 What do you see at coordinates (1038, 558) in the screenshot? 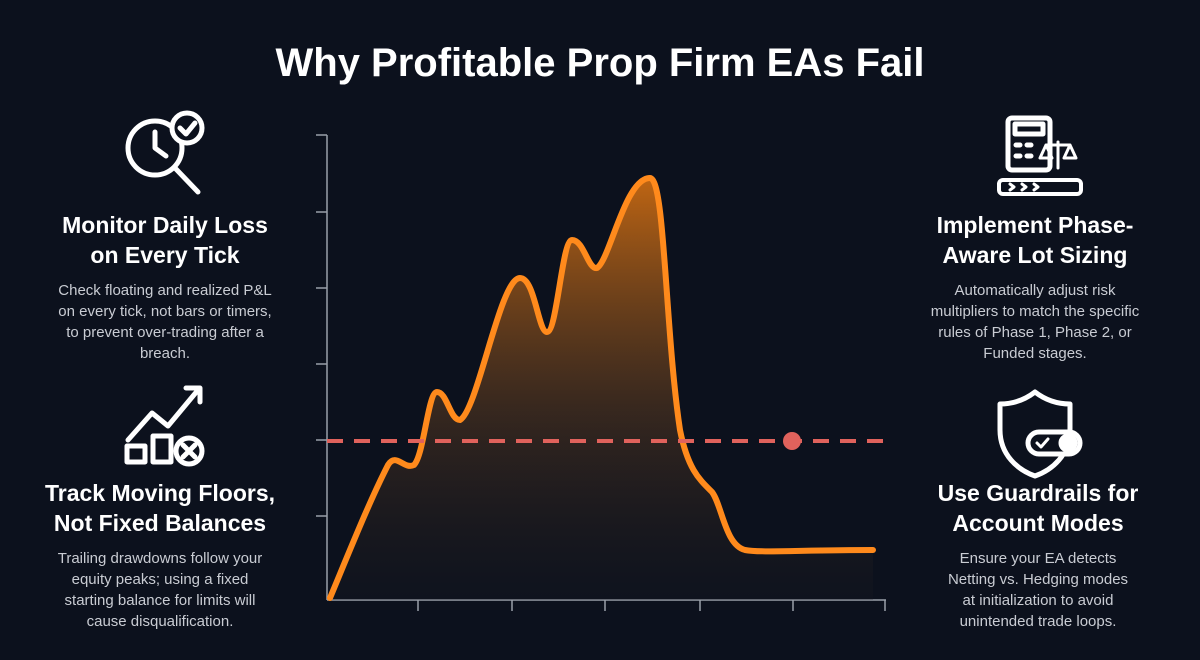
I see `panel-body: Ensure your EA detects` at bounding box center [1038, 558].